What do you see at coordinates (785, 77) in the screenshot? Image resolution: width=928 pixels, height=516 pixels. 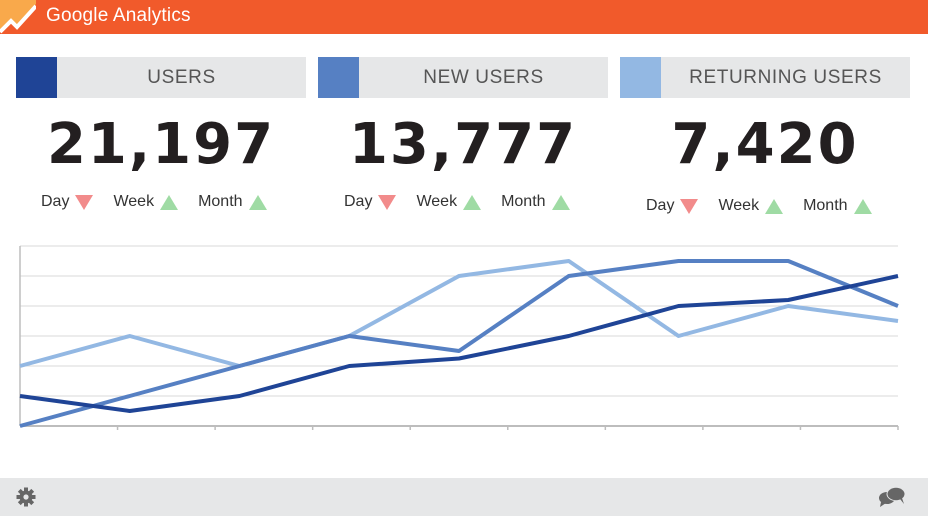 I see `metric-label: RETURNING USERS` at bounding box center [785, 77].